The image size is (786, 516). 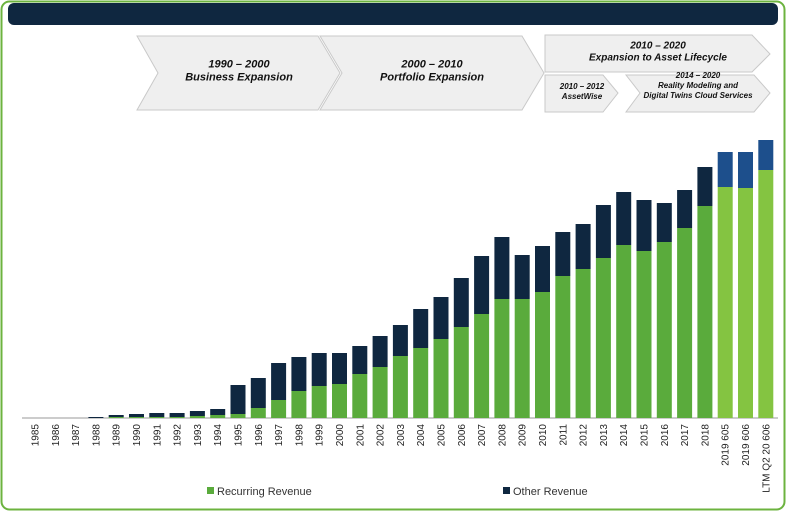 I want to click on x-tick-label: 2012, so click(x=584, y=435).